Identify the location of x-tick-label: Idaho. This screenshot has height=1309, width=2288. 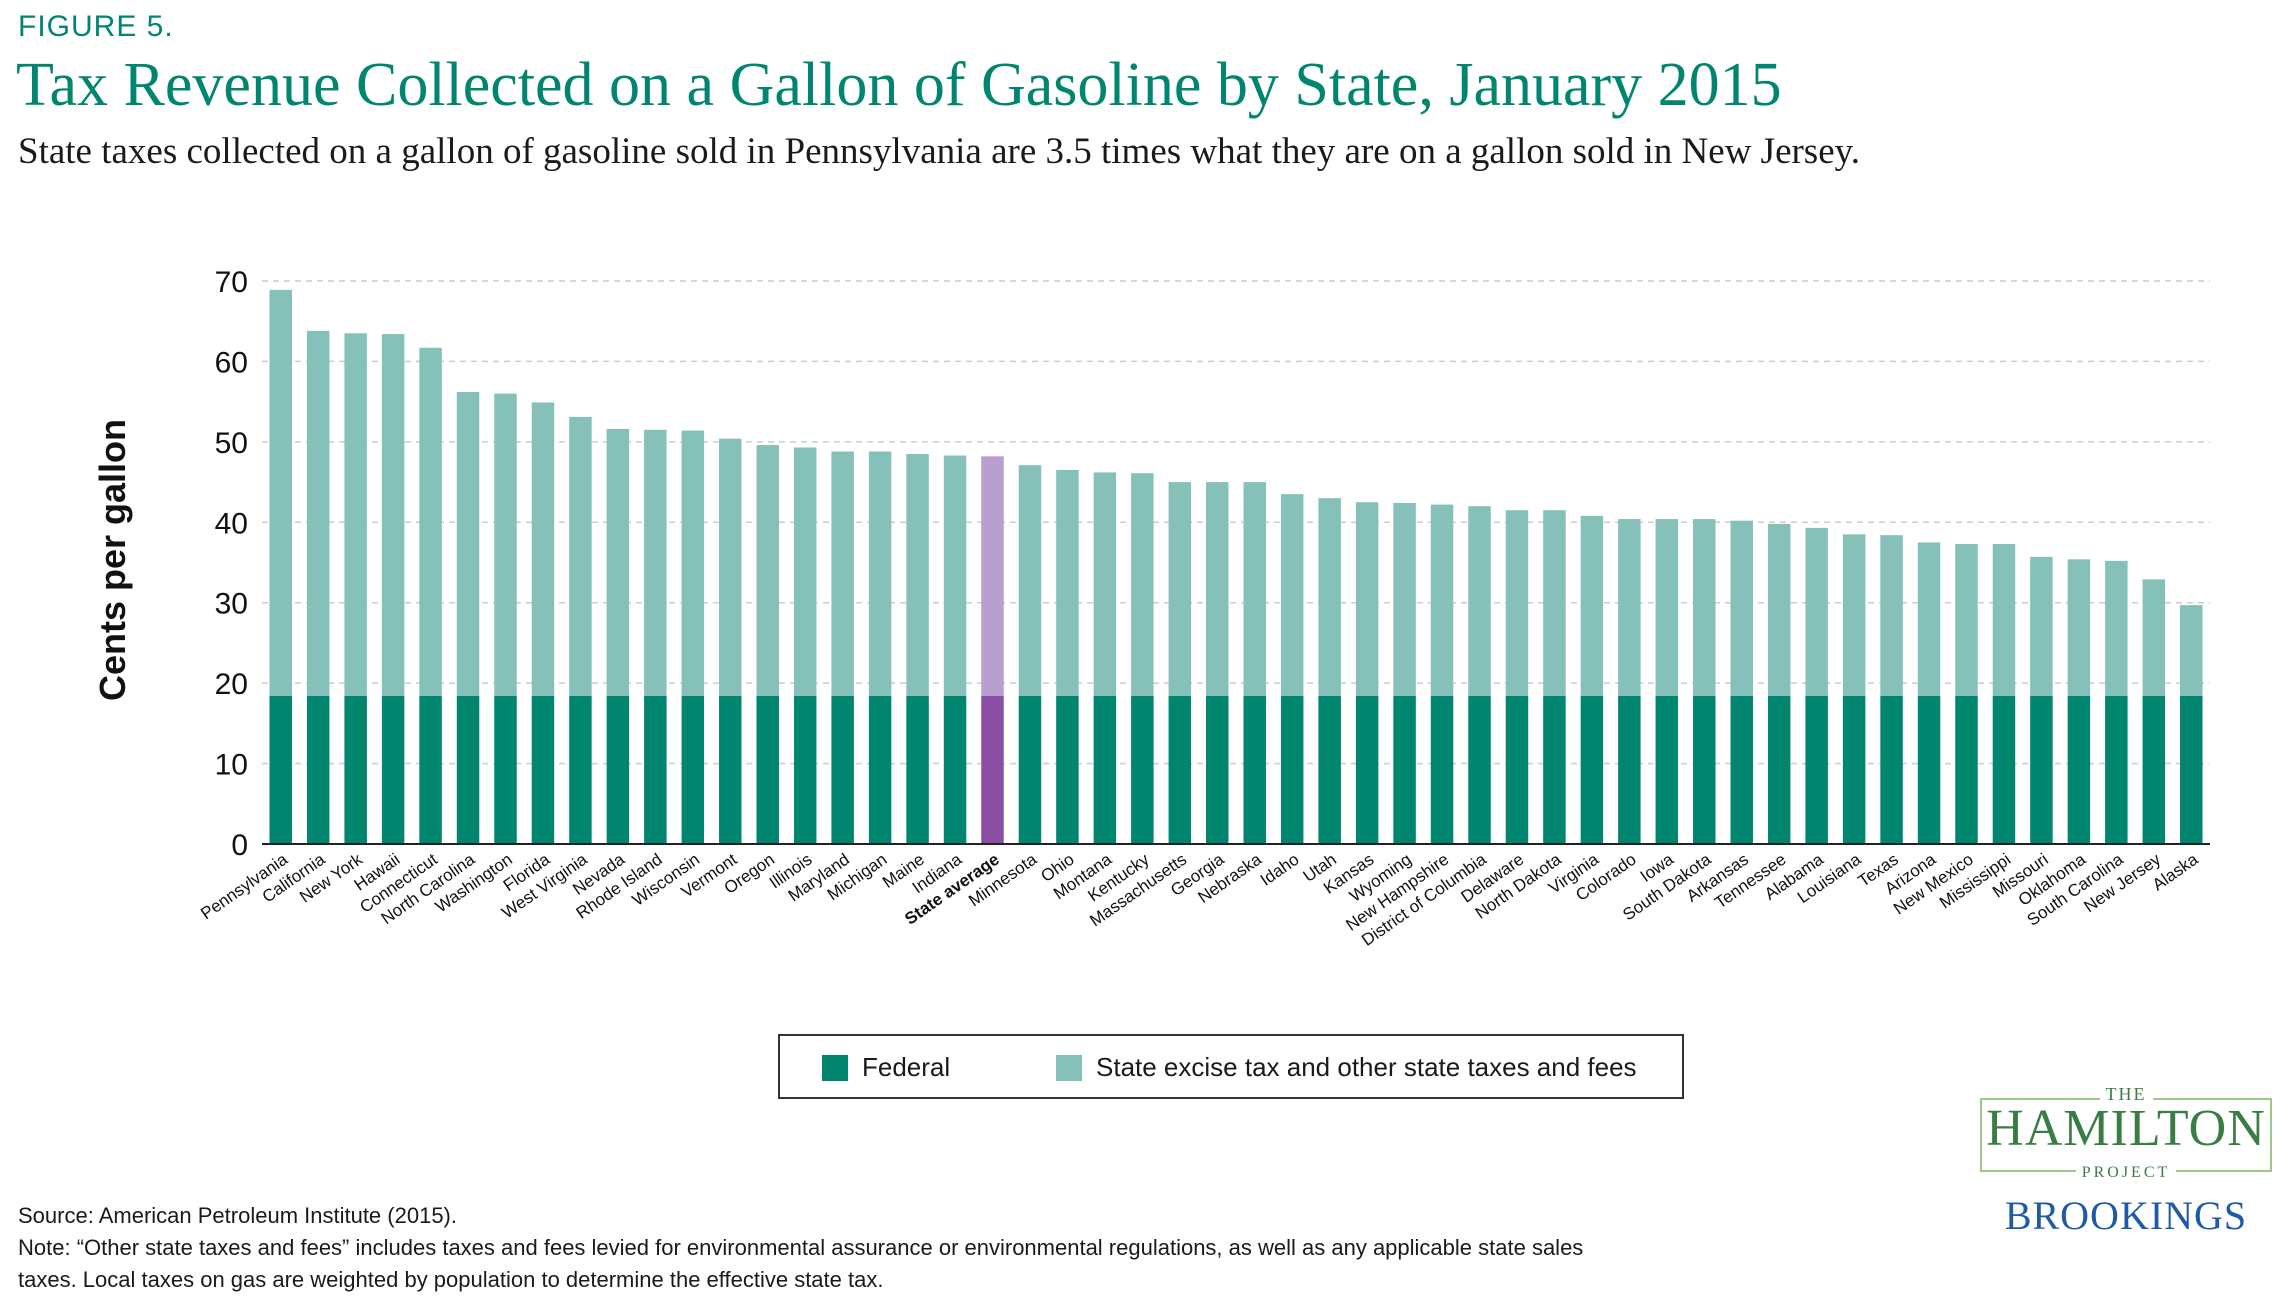
(1280, 870).